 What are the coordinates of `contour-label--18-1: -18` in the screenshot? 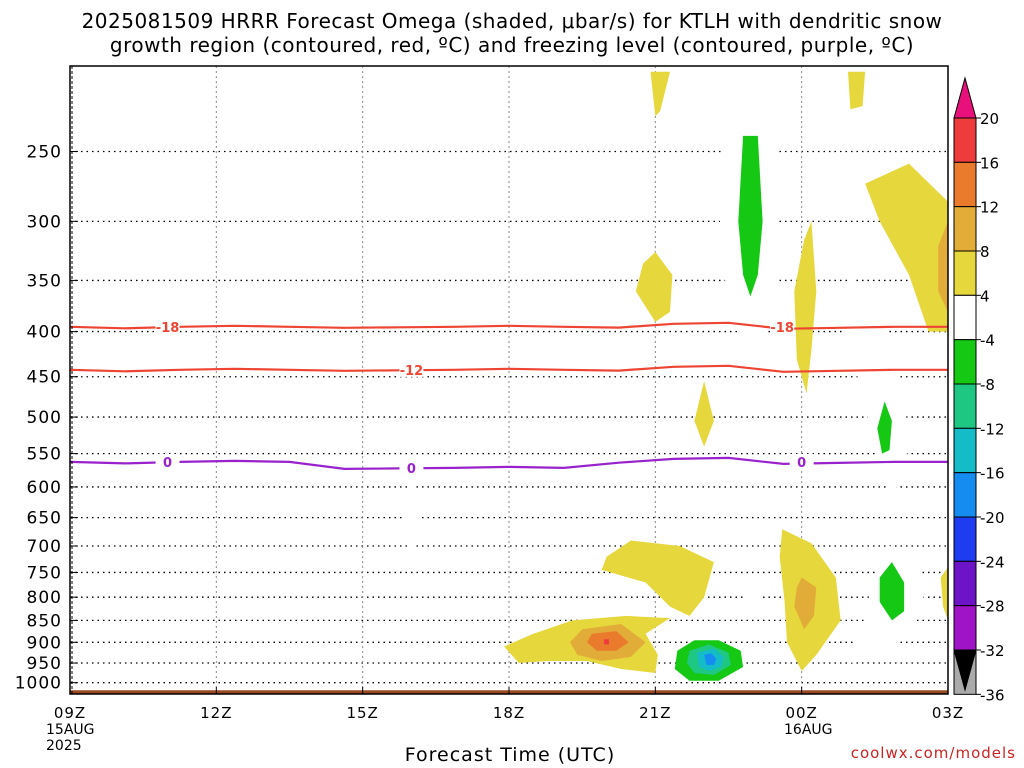 It's located at (782, 328).